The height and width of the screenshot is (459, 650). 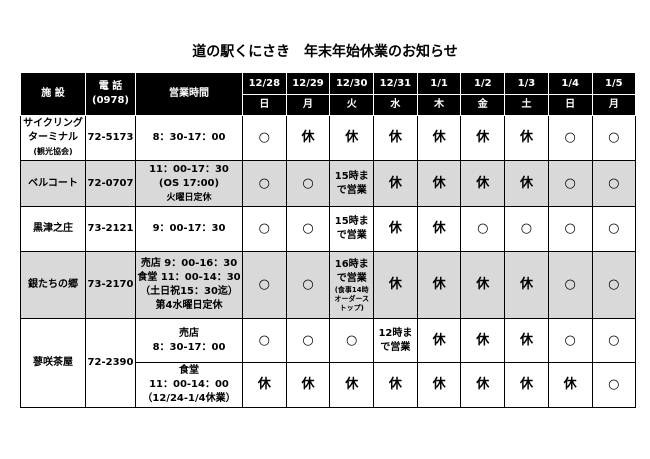 What do you see at coordinates (53, 363) in the screenshot?
I see `facility-name: 蓼咲茶屋` at bounding box center [53, 363].